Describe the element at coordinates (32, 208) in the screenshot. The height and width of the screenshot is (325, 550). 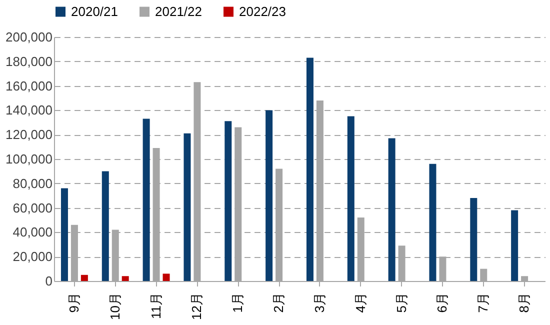
I see `y-tick-label: 60,000` at that location.